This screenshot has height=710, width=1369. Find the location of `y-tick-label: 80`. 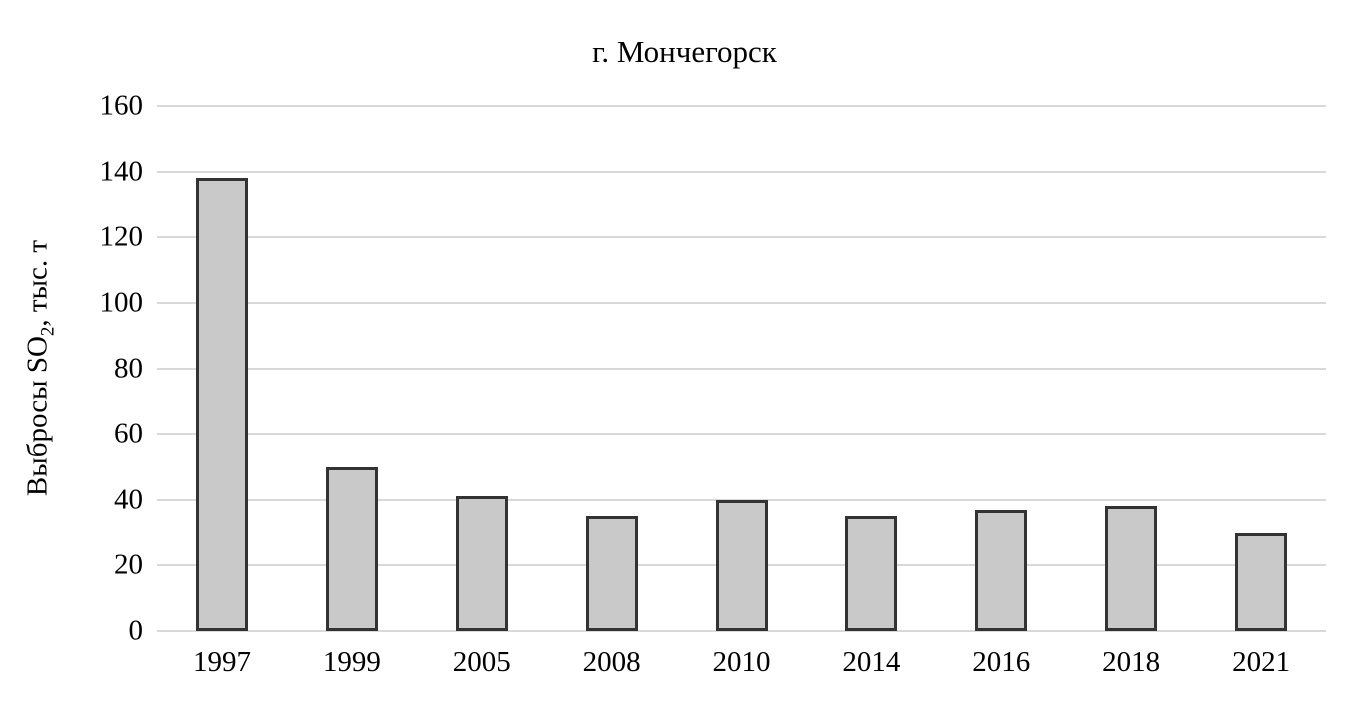

y-tick-label: 80 is located at coordinates (128, 368).